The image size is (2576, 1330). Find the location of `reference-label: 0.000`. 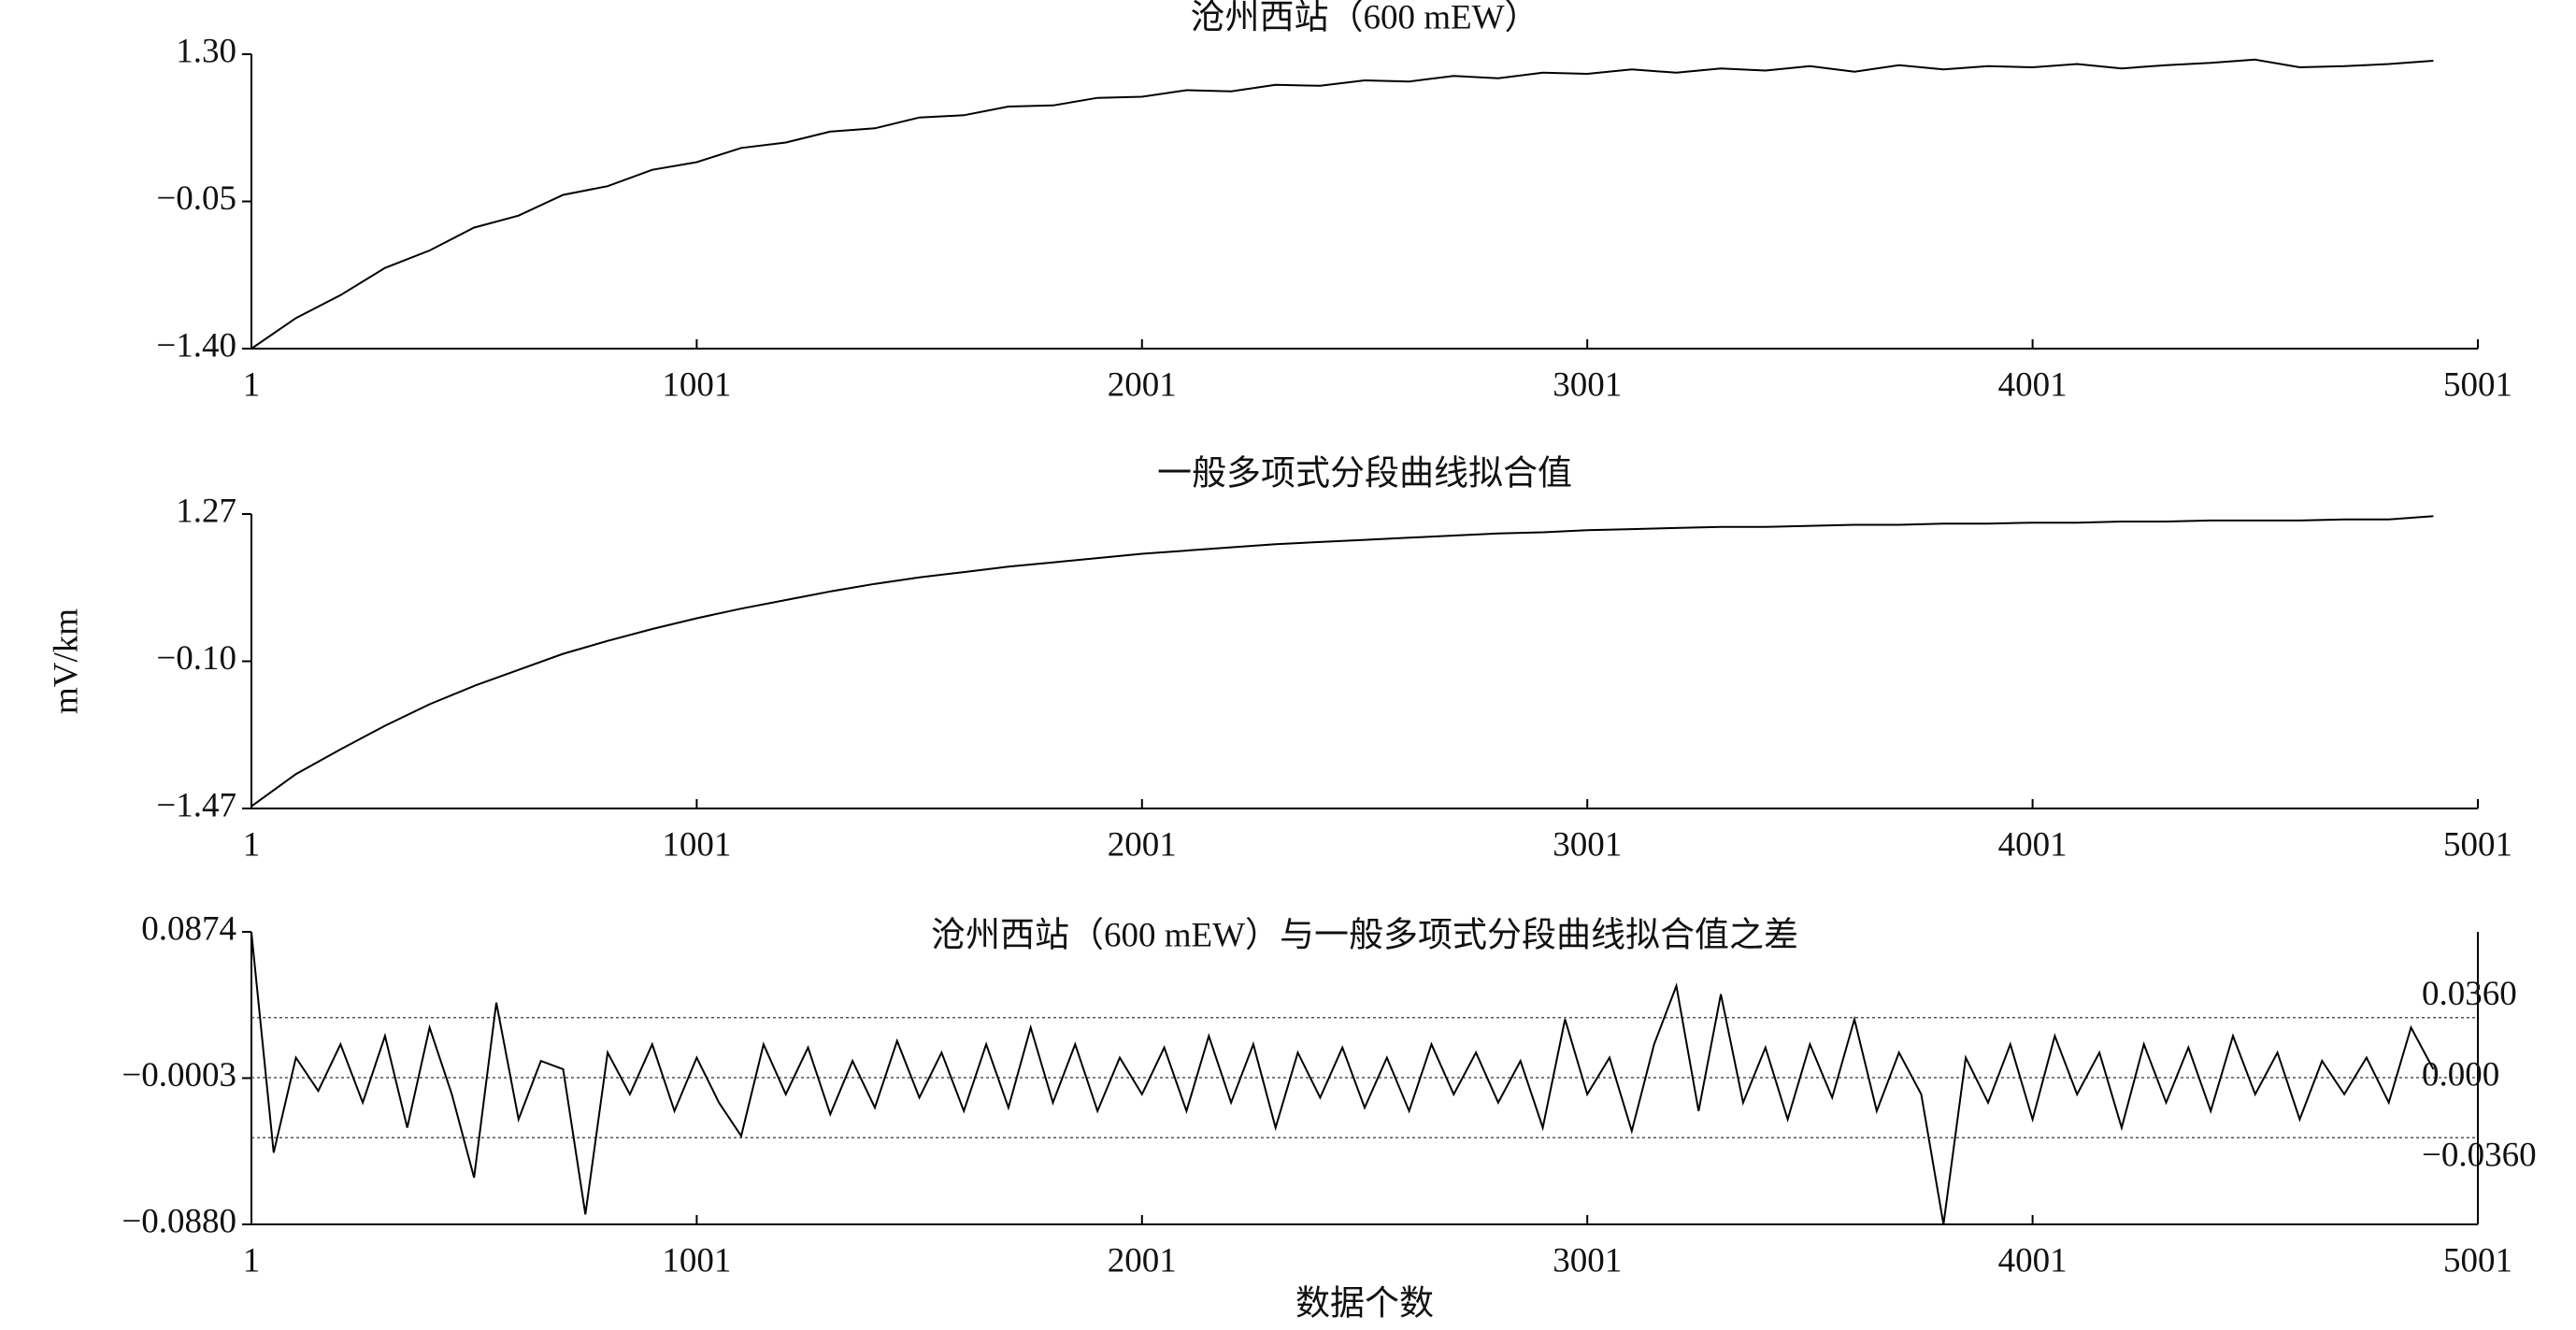

reference-label: 0.000 is located at coordinates (2460, 1075).